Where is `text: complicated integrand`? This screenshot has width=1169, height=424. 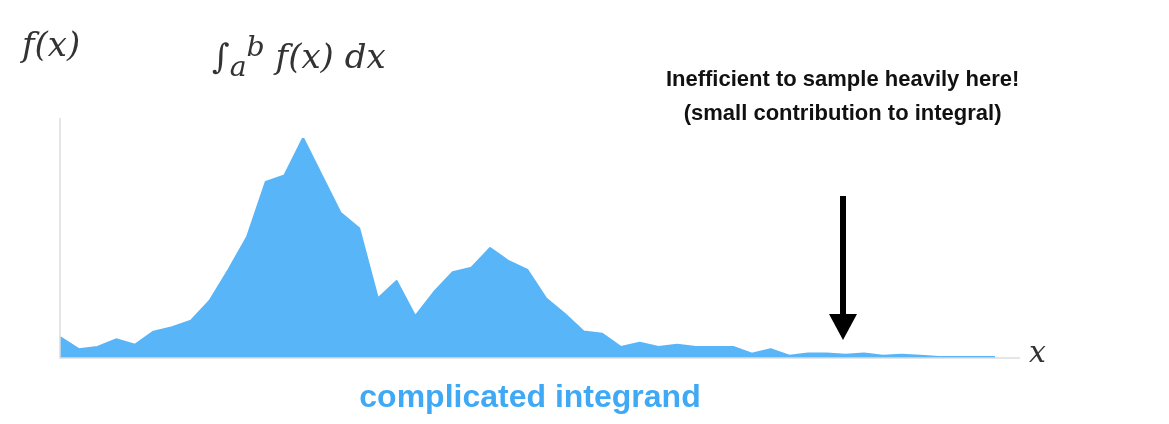 text: complicated integrand is located at coordinates (530, 396).